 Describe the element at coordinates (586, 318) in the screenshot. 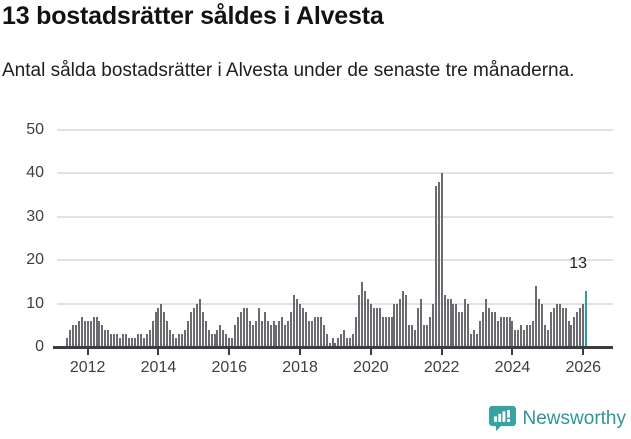

I see `highlighted-bar` at that location.